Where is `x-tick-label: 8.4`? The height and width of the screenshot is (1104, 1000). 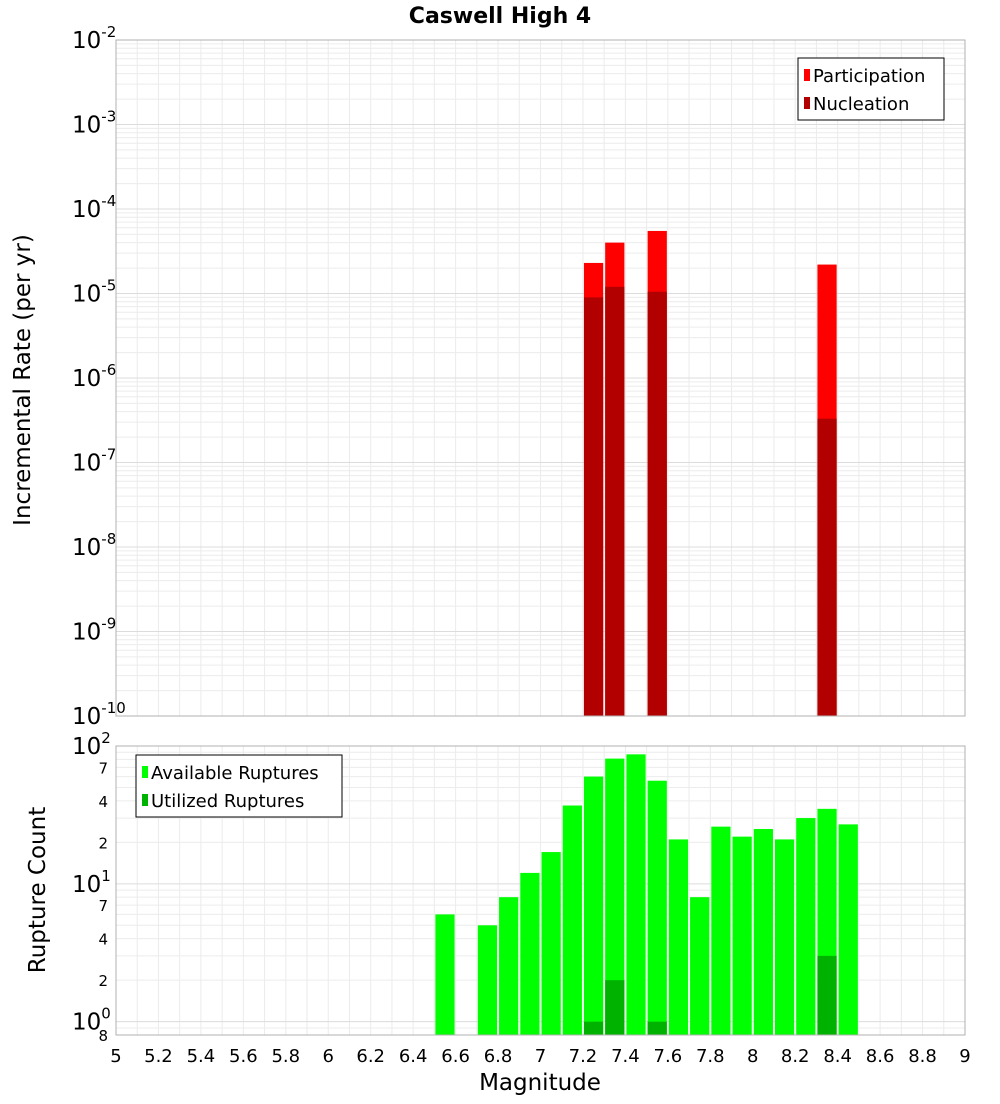 x-tick-label: 8.4 is located at coordinates (837, 1056).